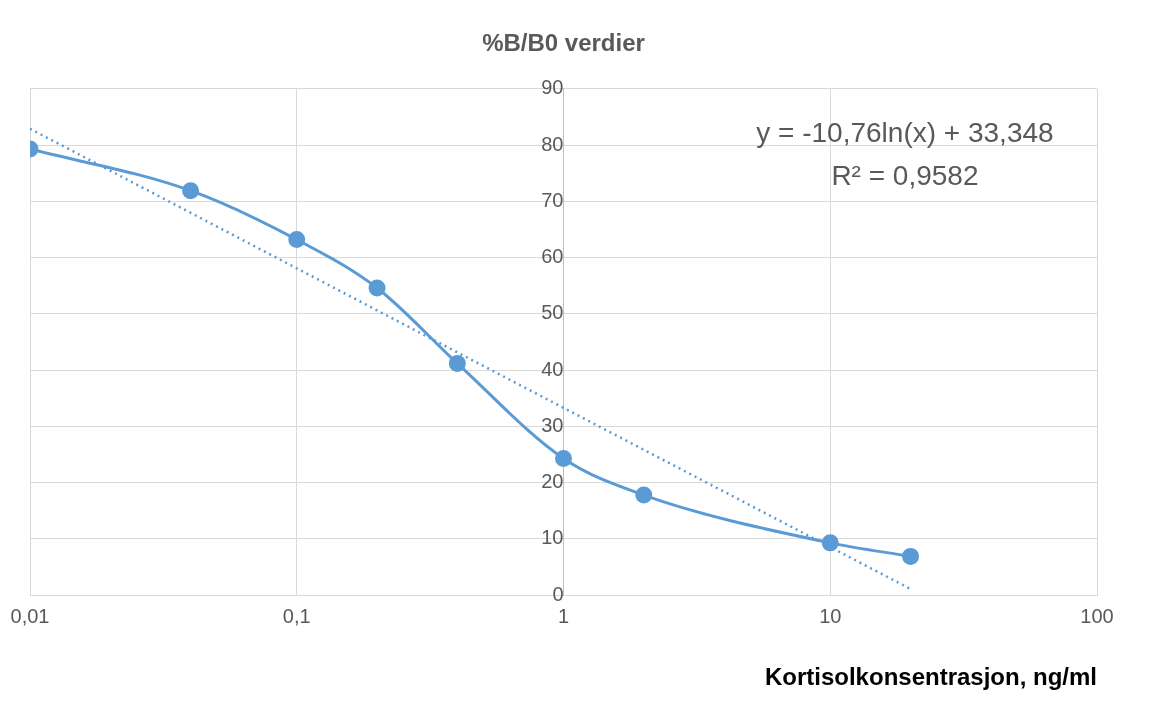 This screenshot has height=702, width=1157. I want to click on y-tick-label: 40, so click(552, 368).